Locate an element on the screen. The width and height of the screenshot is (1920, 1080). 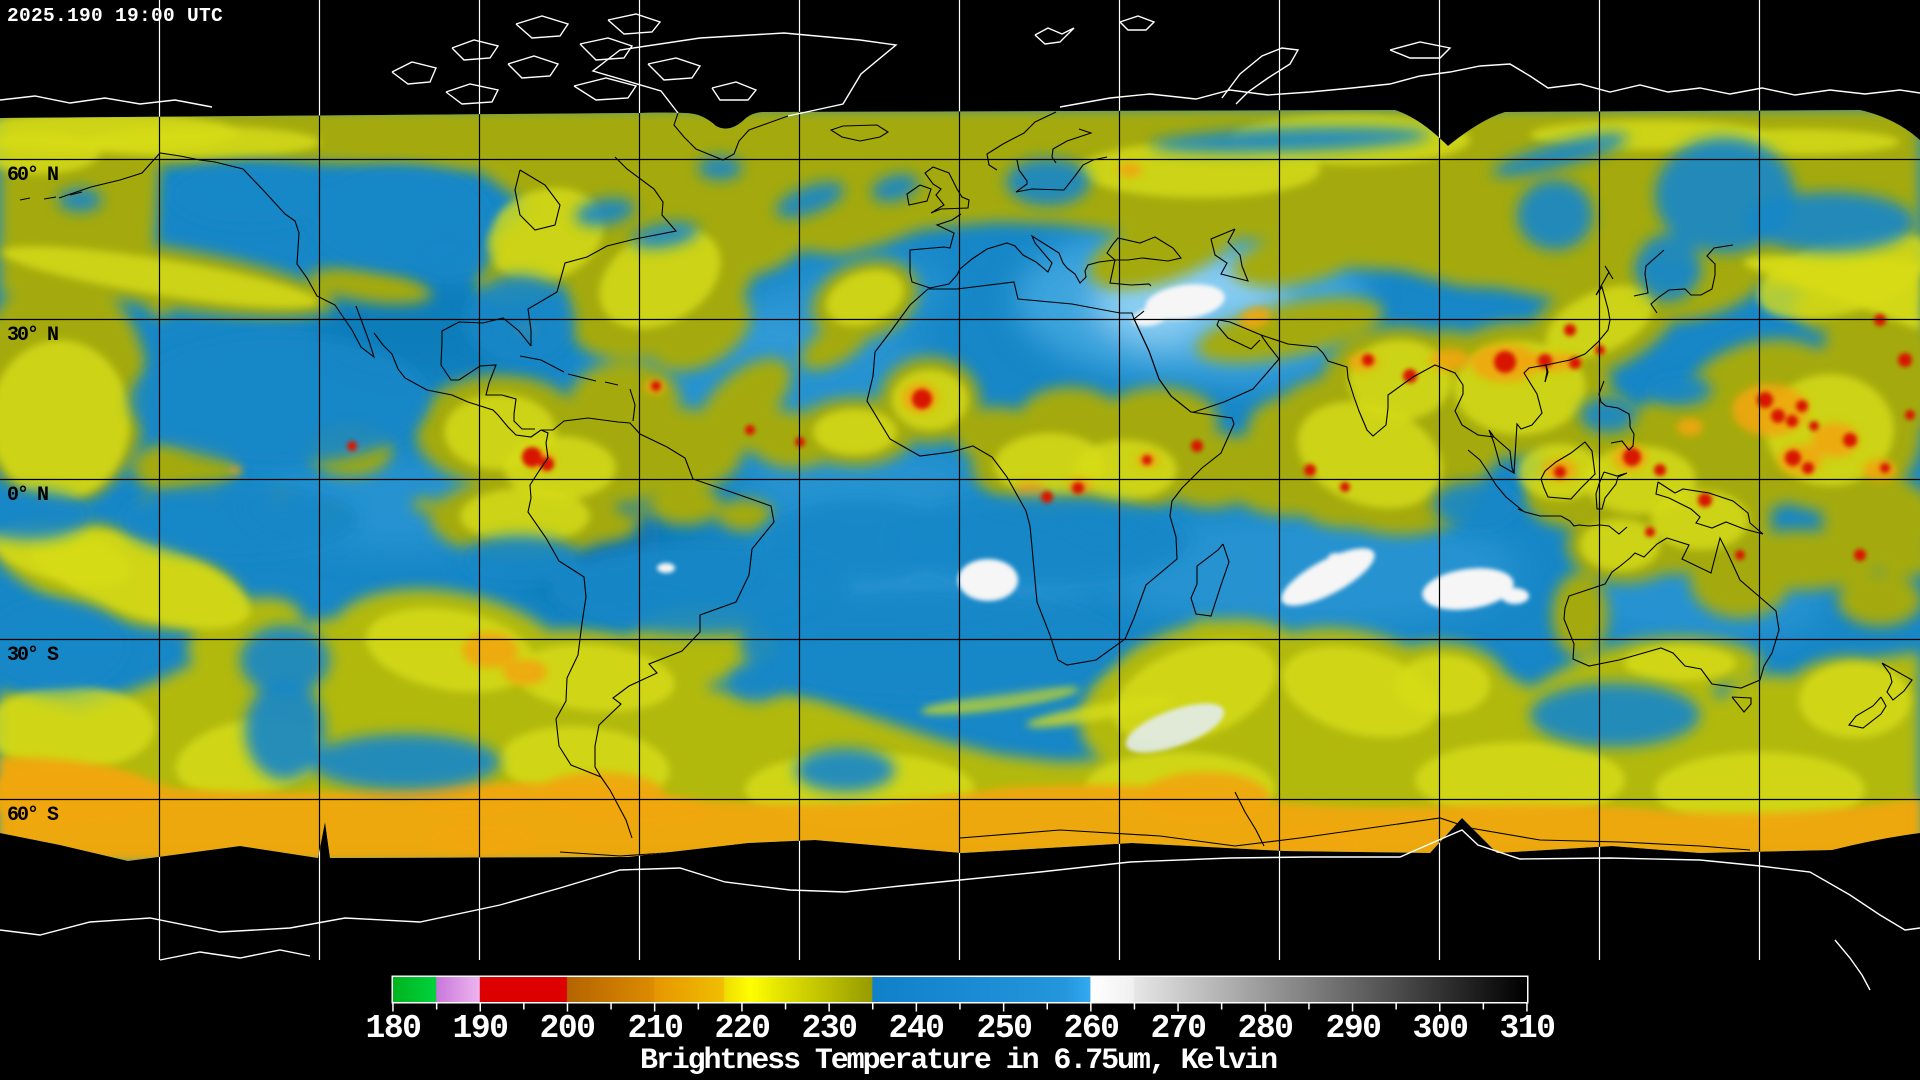
svg-text: 310 is located at coordinates (1527, 1028).